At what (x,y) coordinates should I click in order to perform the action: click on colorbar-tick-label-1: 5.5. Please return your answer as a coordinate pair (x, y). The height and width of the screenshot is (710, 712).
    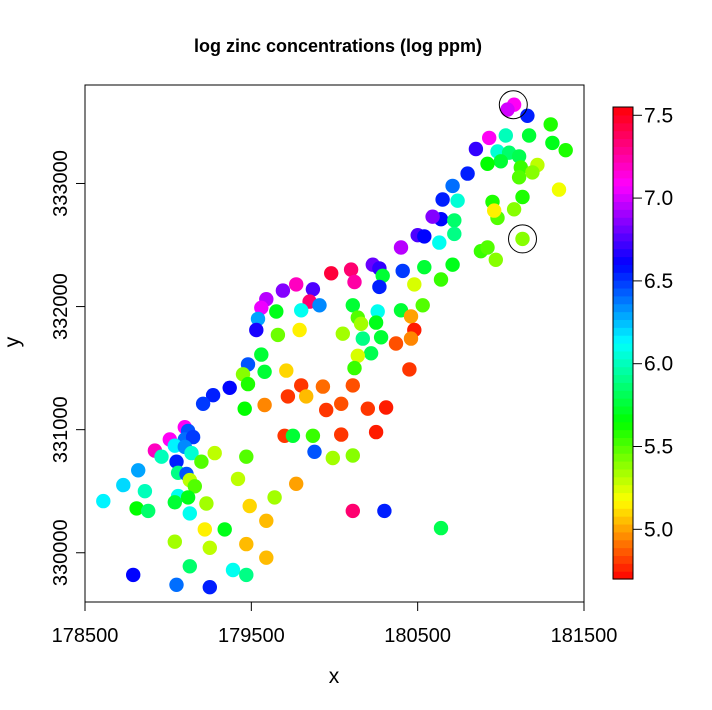
    Looking at the image, I should click on (658, 447).